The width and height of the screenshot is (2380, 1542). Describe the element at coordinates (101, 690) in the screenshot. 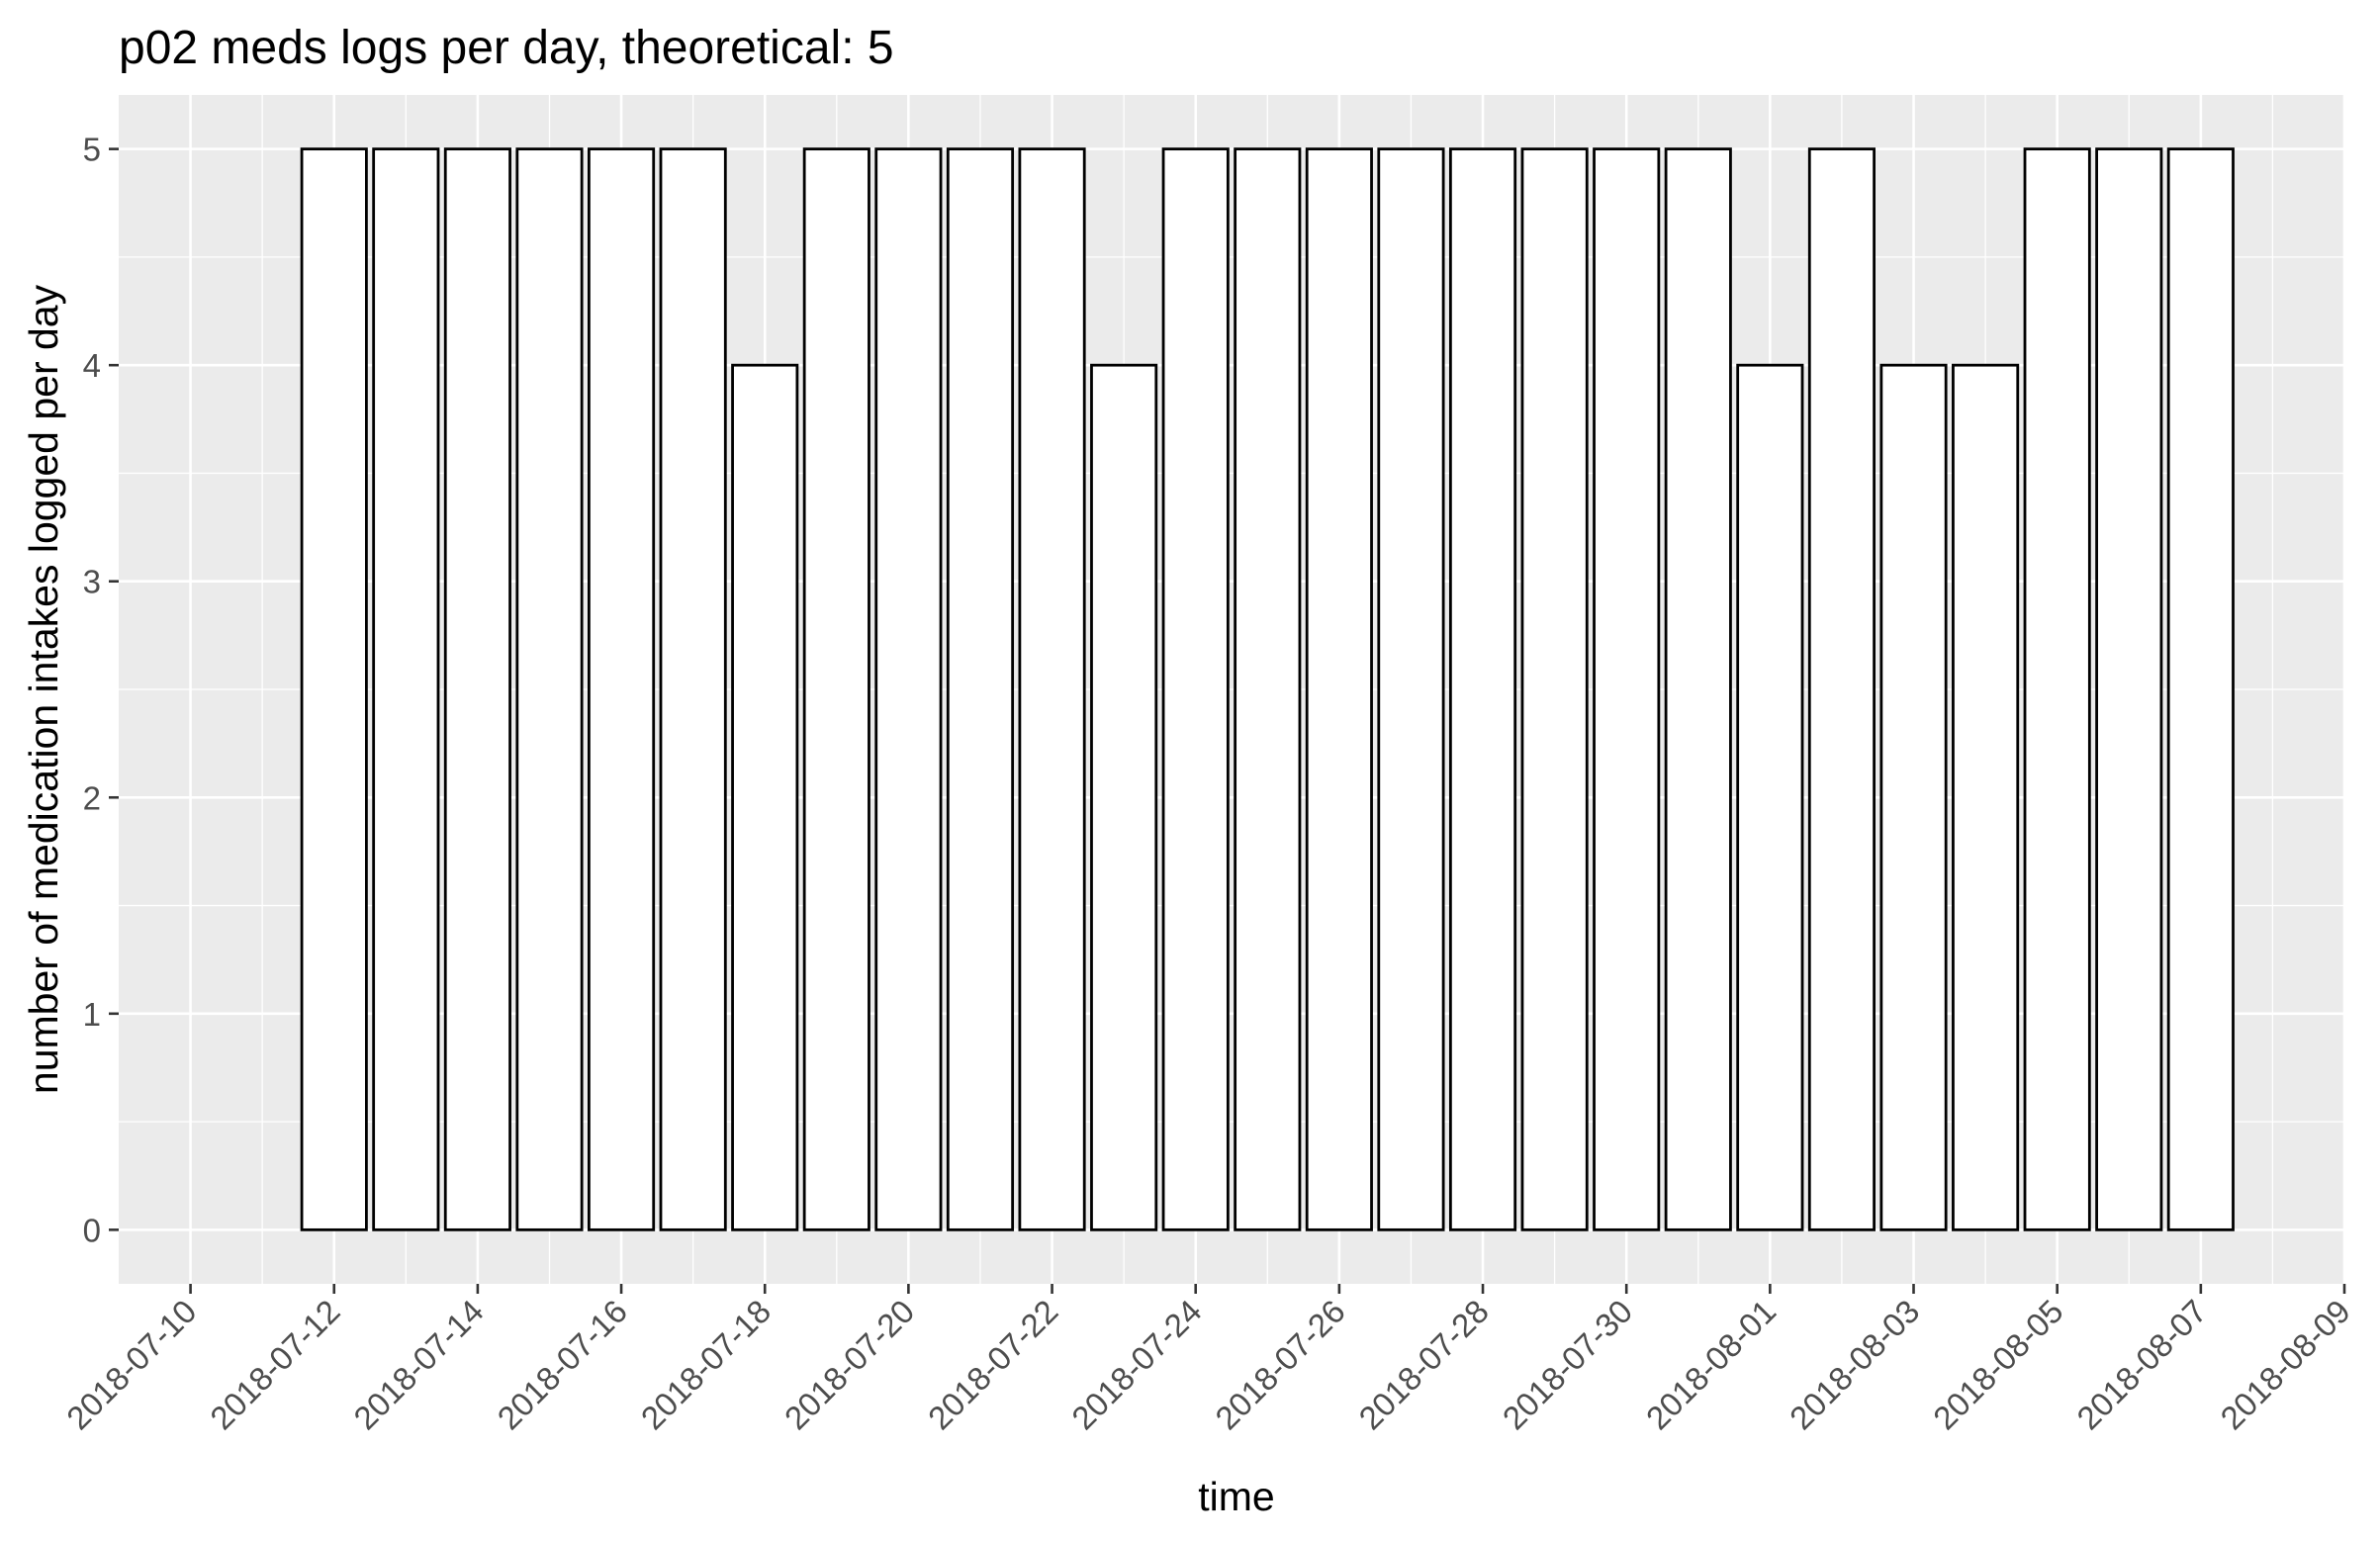

I see `y-axis-ticks: 0 1 2 3 4 5` at that location.